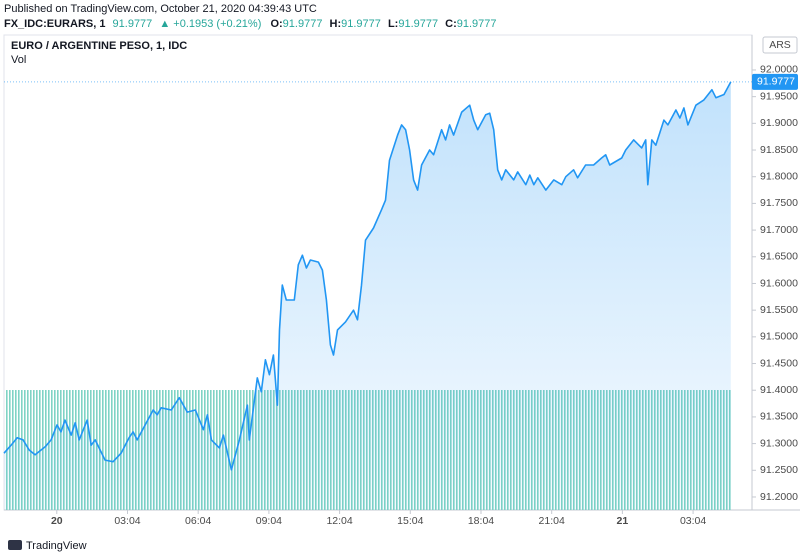 The width and height of the screenshot is (800, 559). I want to click on last-price: 91.9777, so click(133, 24).